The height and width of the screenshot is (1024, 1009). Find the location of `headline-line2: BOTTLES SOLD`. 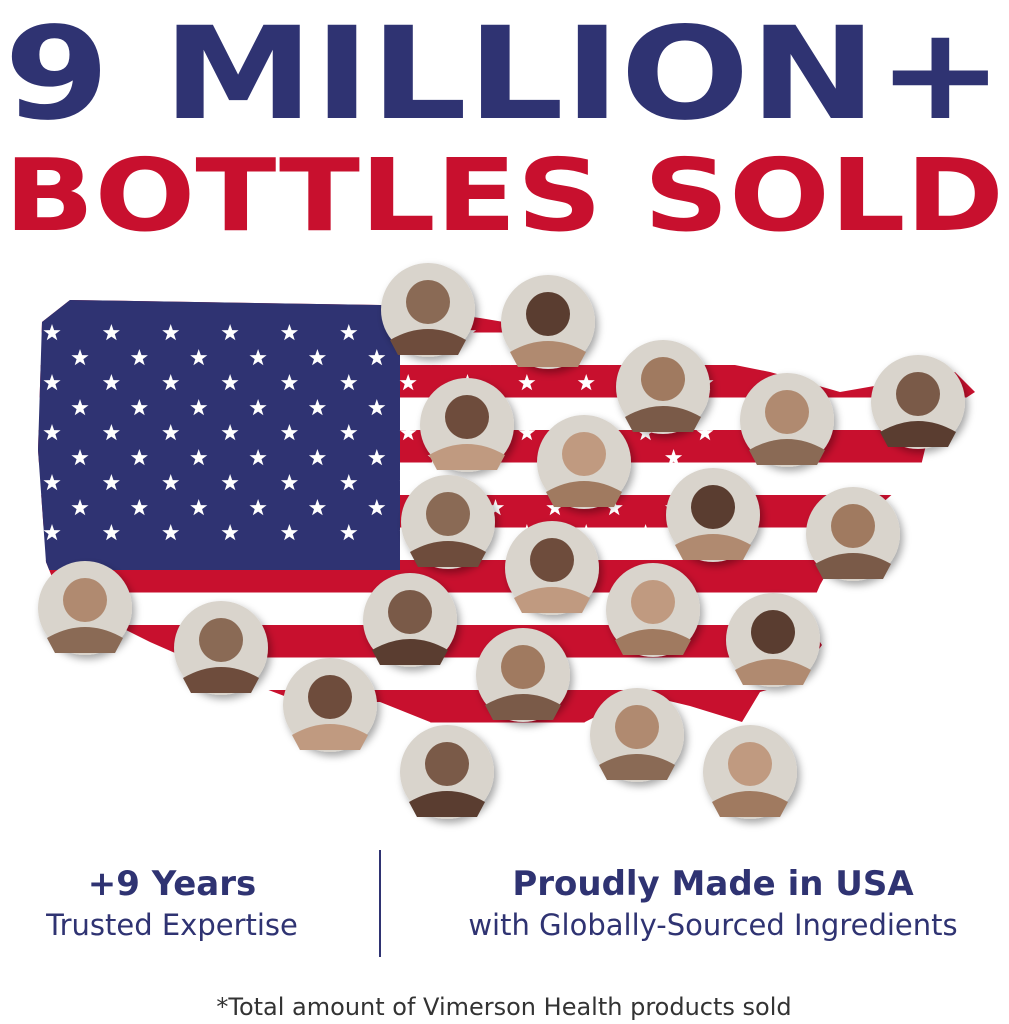

headline-line2: BOTTLES SOLD is located at coordinates (504, 195).